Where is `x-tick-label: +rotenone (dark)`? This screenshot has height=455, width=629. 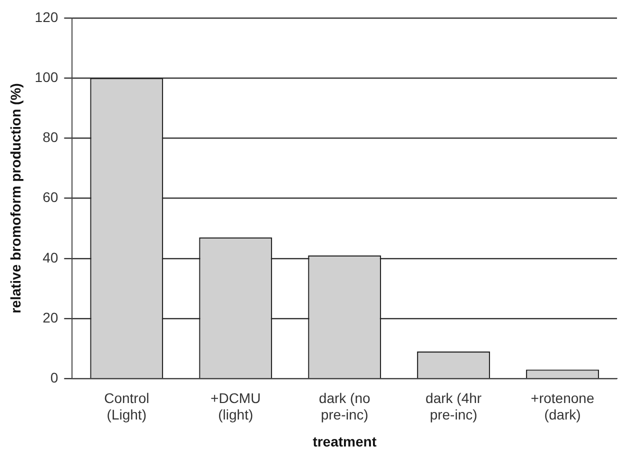
x-tick-label: +rotenone (dark) is located at coordinates (562, 406).